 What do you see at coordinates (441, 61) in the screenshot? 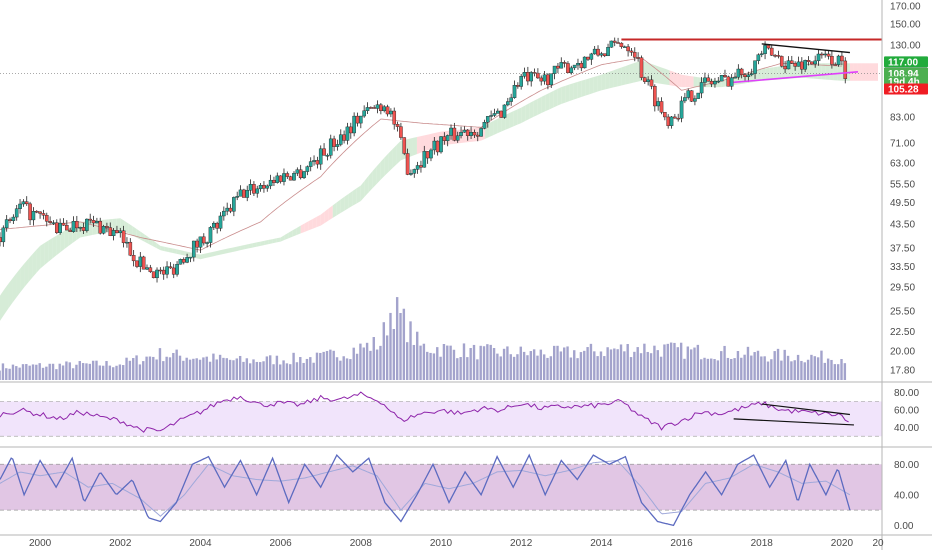
I see `price-annotations` at bounding box center [441, 61].